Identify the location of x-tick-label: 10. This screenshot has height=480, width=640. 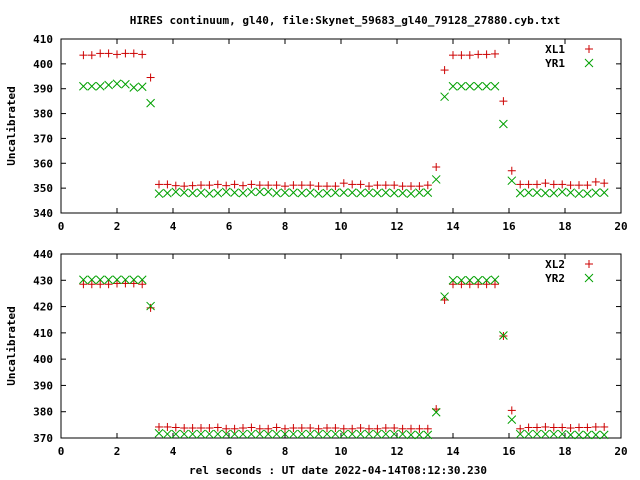
(340, 226).